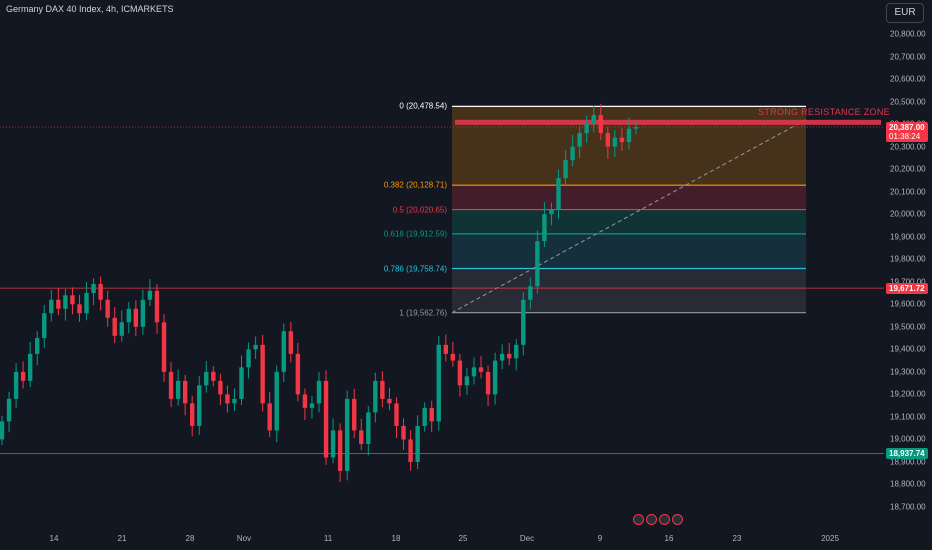 This screenshot has height=550, width=932. What do you see at coordinates (419, 210) in the screenshot?
I see `fib-level-label: 0.5 (20,020.65)` at bounding box center [419, 210].